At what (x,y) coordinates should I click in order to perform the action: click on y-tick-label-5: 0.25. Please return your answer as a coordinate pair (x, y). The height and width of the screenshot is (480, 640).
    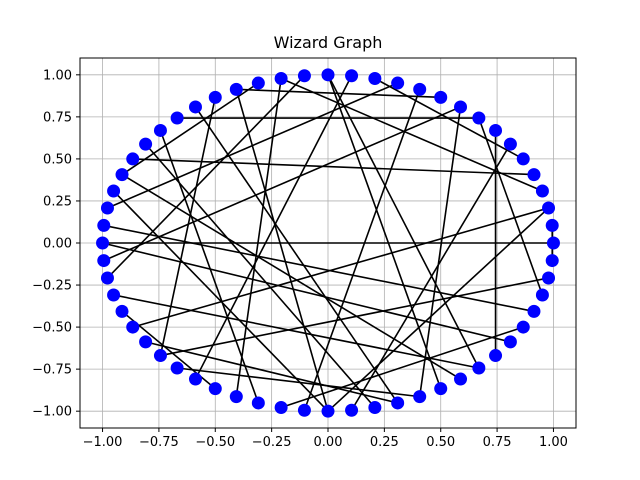
    Looking at the image, I should click on (57, 201).